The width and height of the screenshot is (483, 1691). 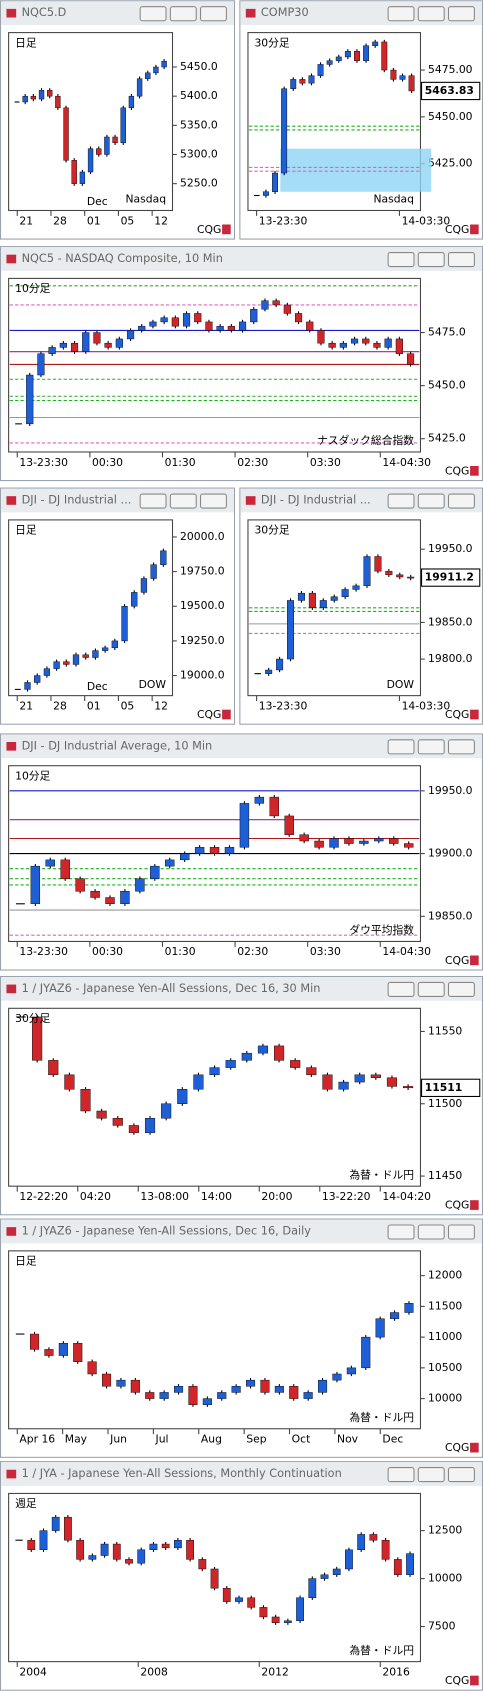 I want to click on x-tick-label: 20:00, so click(x=276, y=1196).